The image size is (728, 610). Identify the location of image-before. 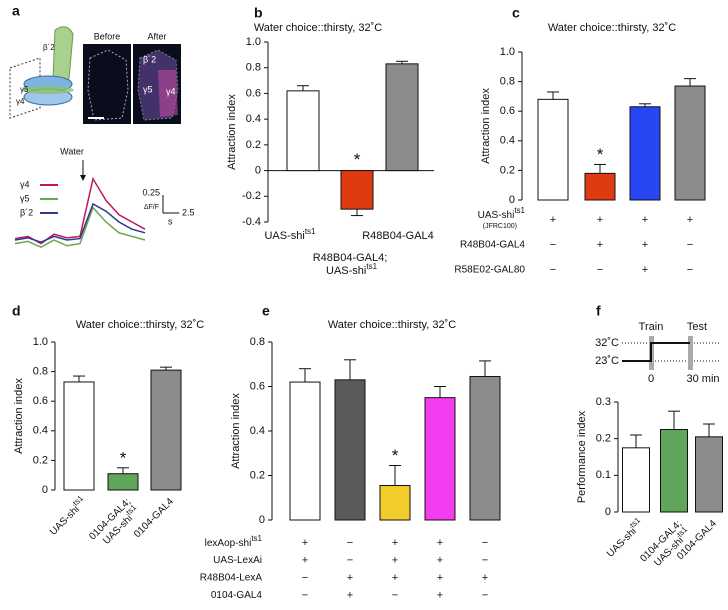
(107, 84).